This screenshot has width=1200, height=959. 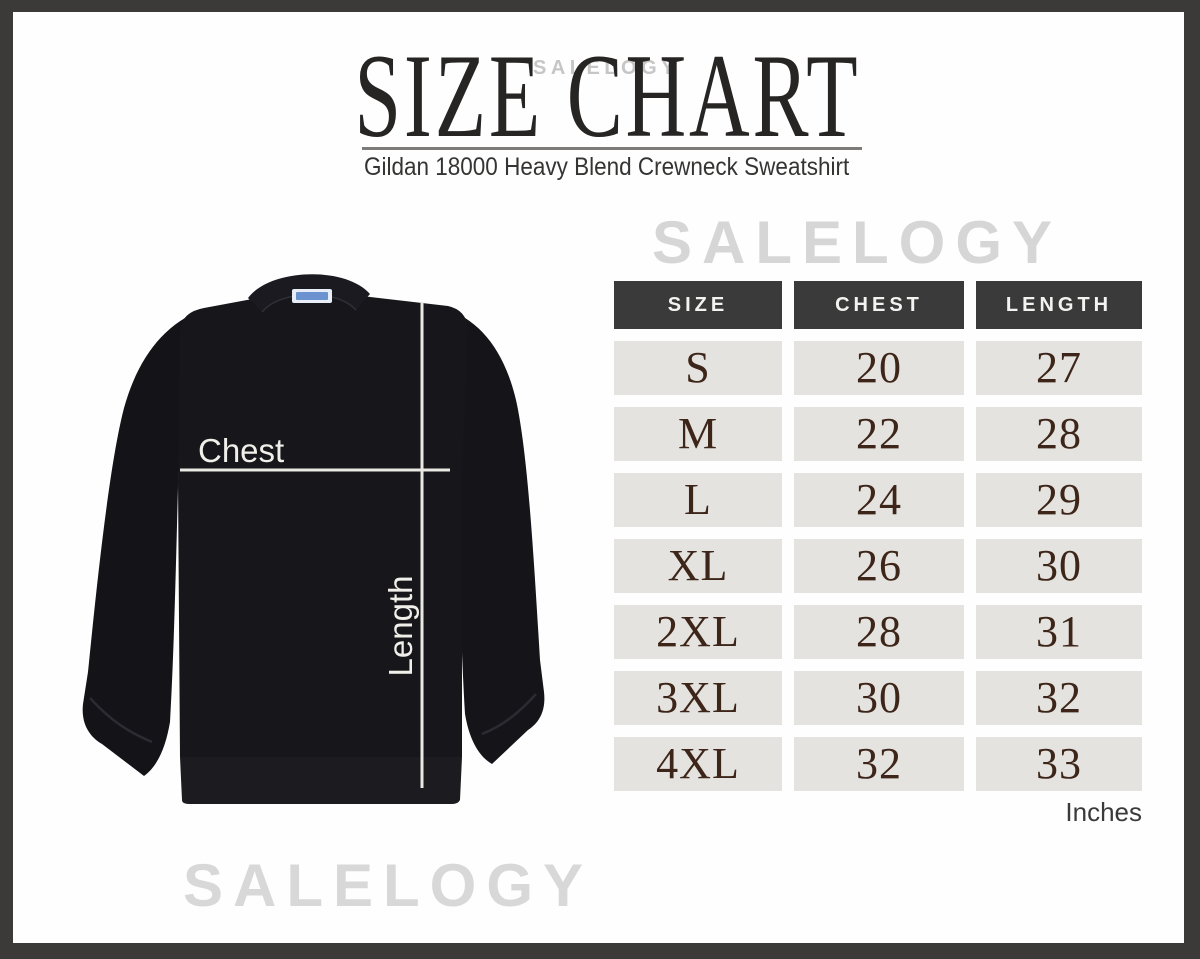 What do you see at coordinates (1059, 305) in the screenshot?
I see `column-header-length: LENGTH` at bounding box center [1059, 305].